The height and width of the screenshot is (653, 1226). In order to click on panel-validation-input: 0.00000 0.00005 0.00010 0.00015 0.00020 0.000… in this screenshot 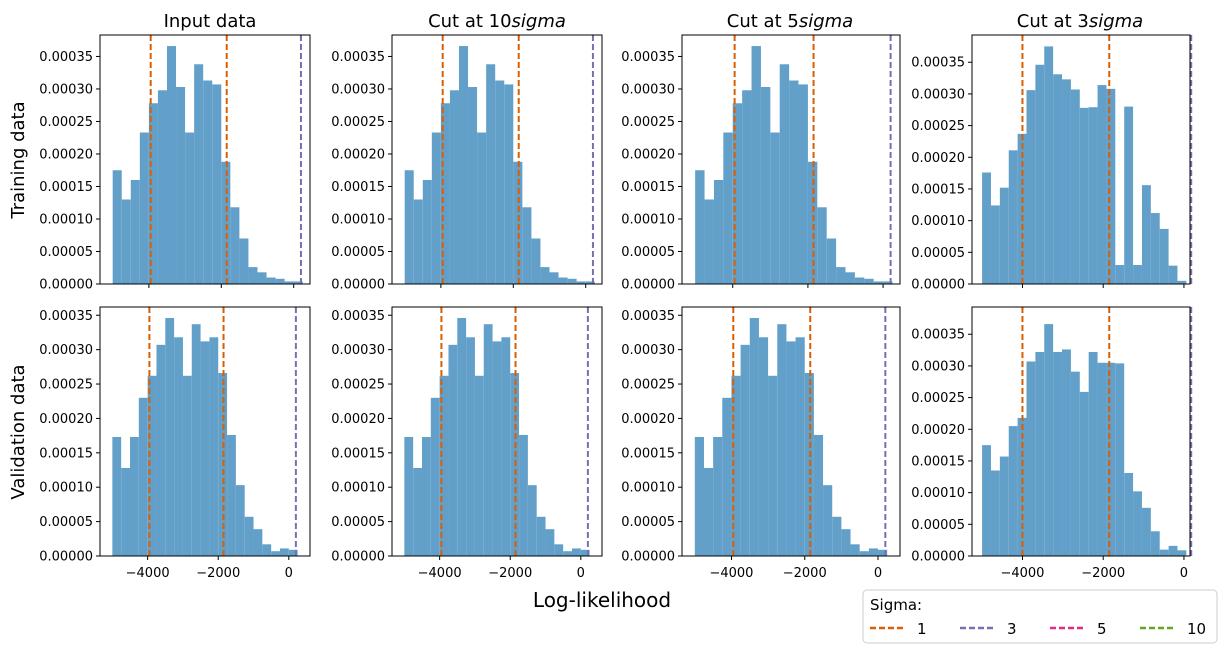, I will do `click(175, 443)`.